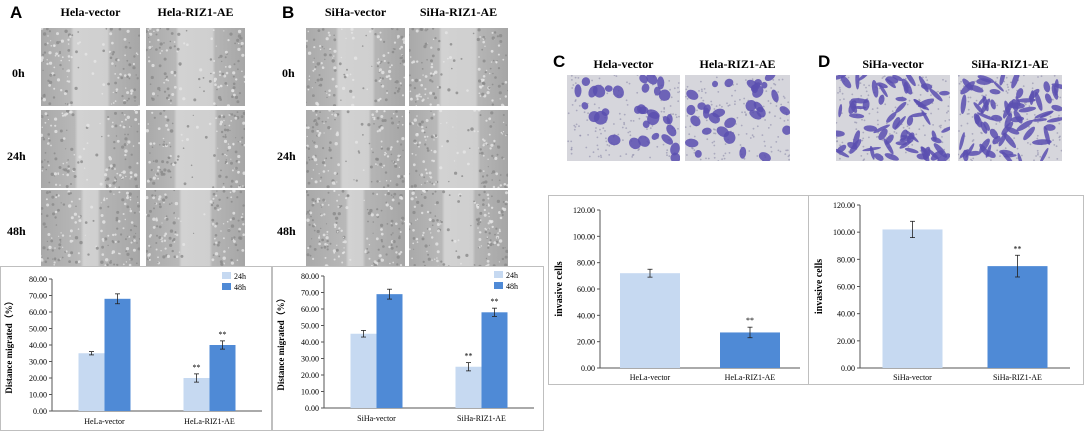 The height and width of the screenshot is (431, 1084). What do you see at coordinates (288, 73) in the screenshot?
I see `panel-b-row-label-0h: 0h` at bounding box center [288, 73].